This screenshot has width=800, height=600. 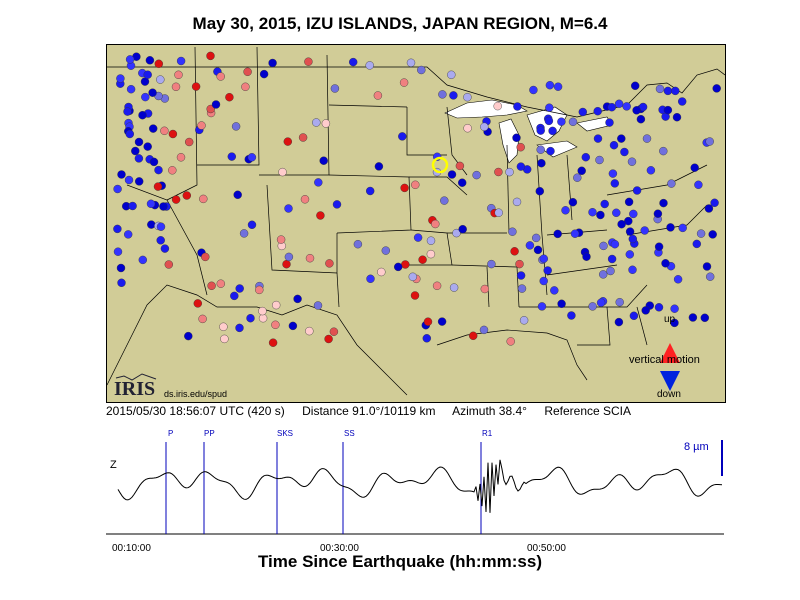 I want to click on iris-logo-text: IRIS, so click(x=134, y=389).